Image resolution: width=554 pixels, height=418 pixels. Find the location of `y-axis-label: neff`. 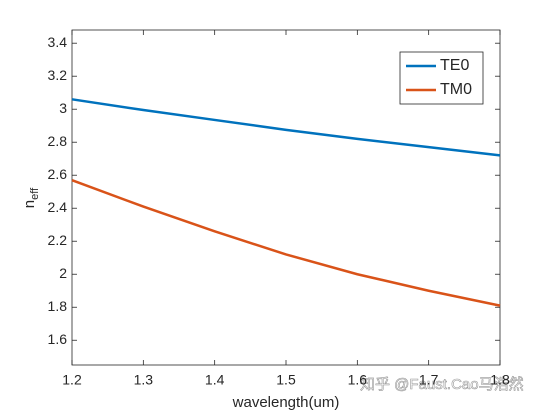

y-axis-label: neff is located at coordinates (31, 197).